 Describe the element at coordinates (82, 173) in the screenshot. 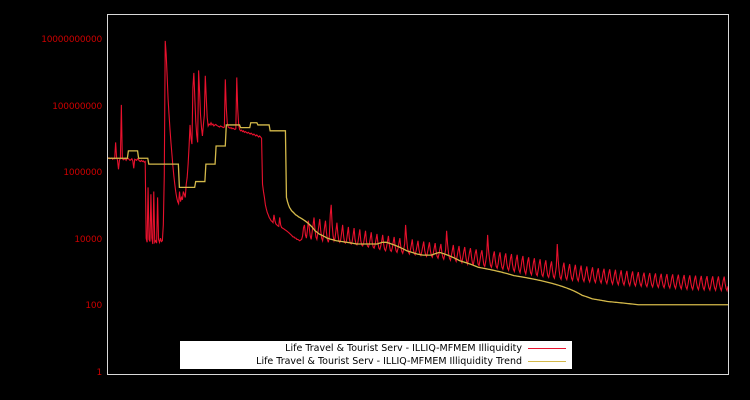

I see `y-tick-label: 1000000` at that location.